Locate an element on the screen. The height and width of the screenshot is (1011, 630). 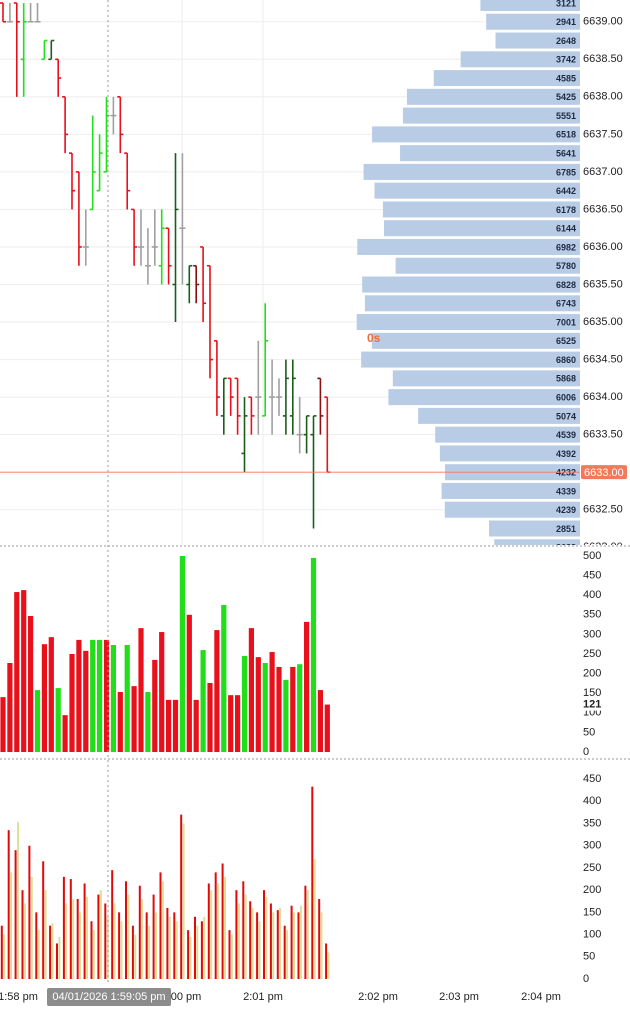
profile-label: 4339 is located at coordinates (566, 491).